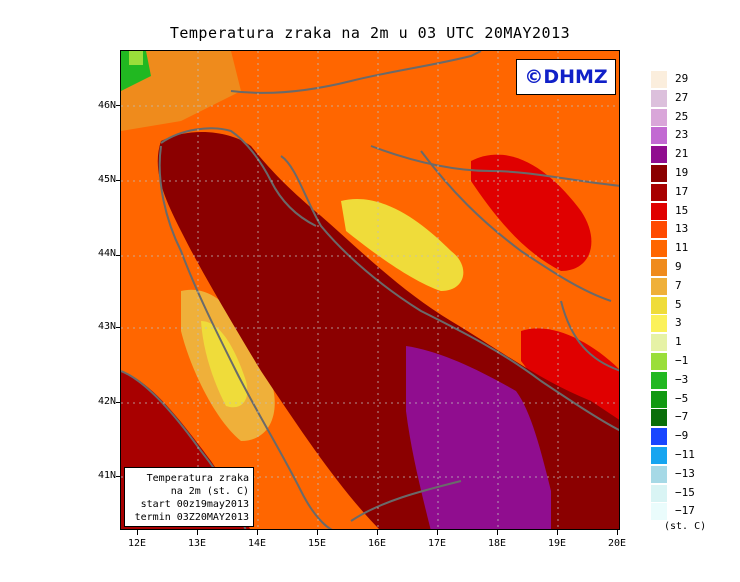 The height and width of the screenshot is (582, 740). I want to click on legend-label: 21, so click(682, 154).